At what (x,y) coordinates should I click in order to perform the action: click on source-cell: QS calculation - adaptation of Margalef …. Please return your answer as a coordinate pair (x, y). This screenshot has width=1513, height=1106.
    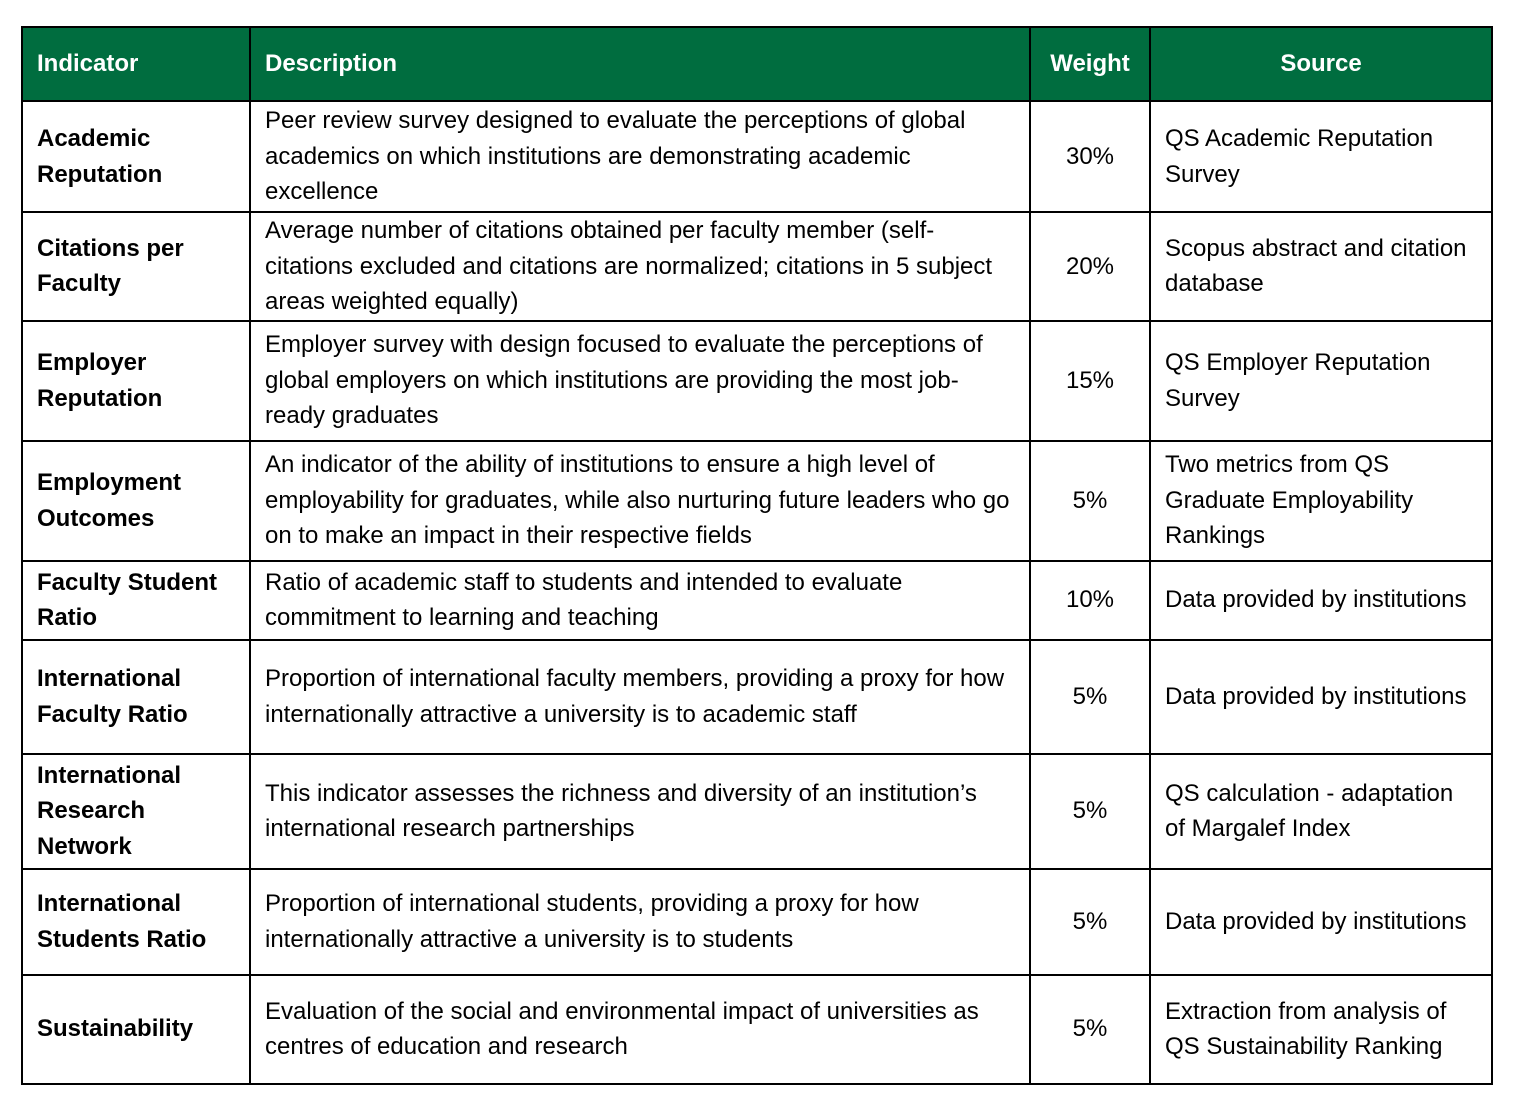
    Looking at the image, I should click on (1321, 811).